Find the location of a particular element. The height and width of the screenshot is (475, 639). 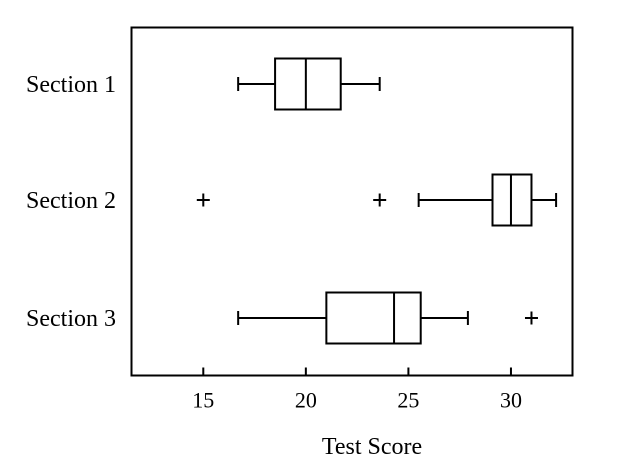

x-tick-label: 30 is located at coordinates (511, 400).